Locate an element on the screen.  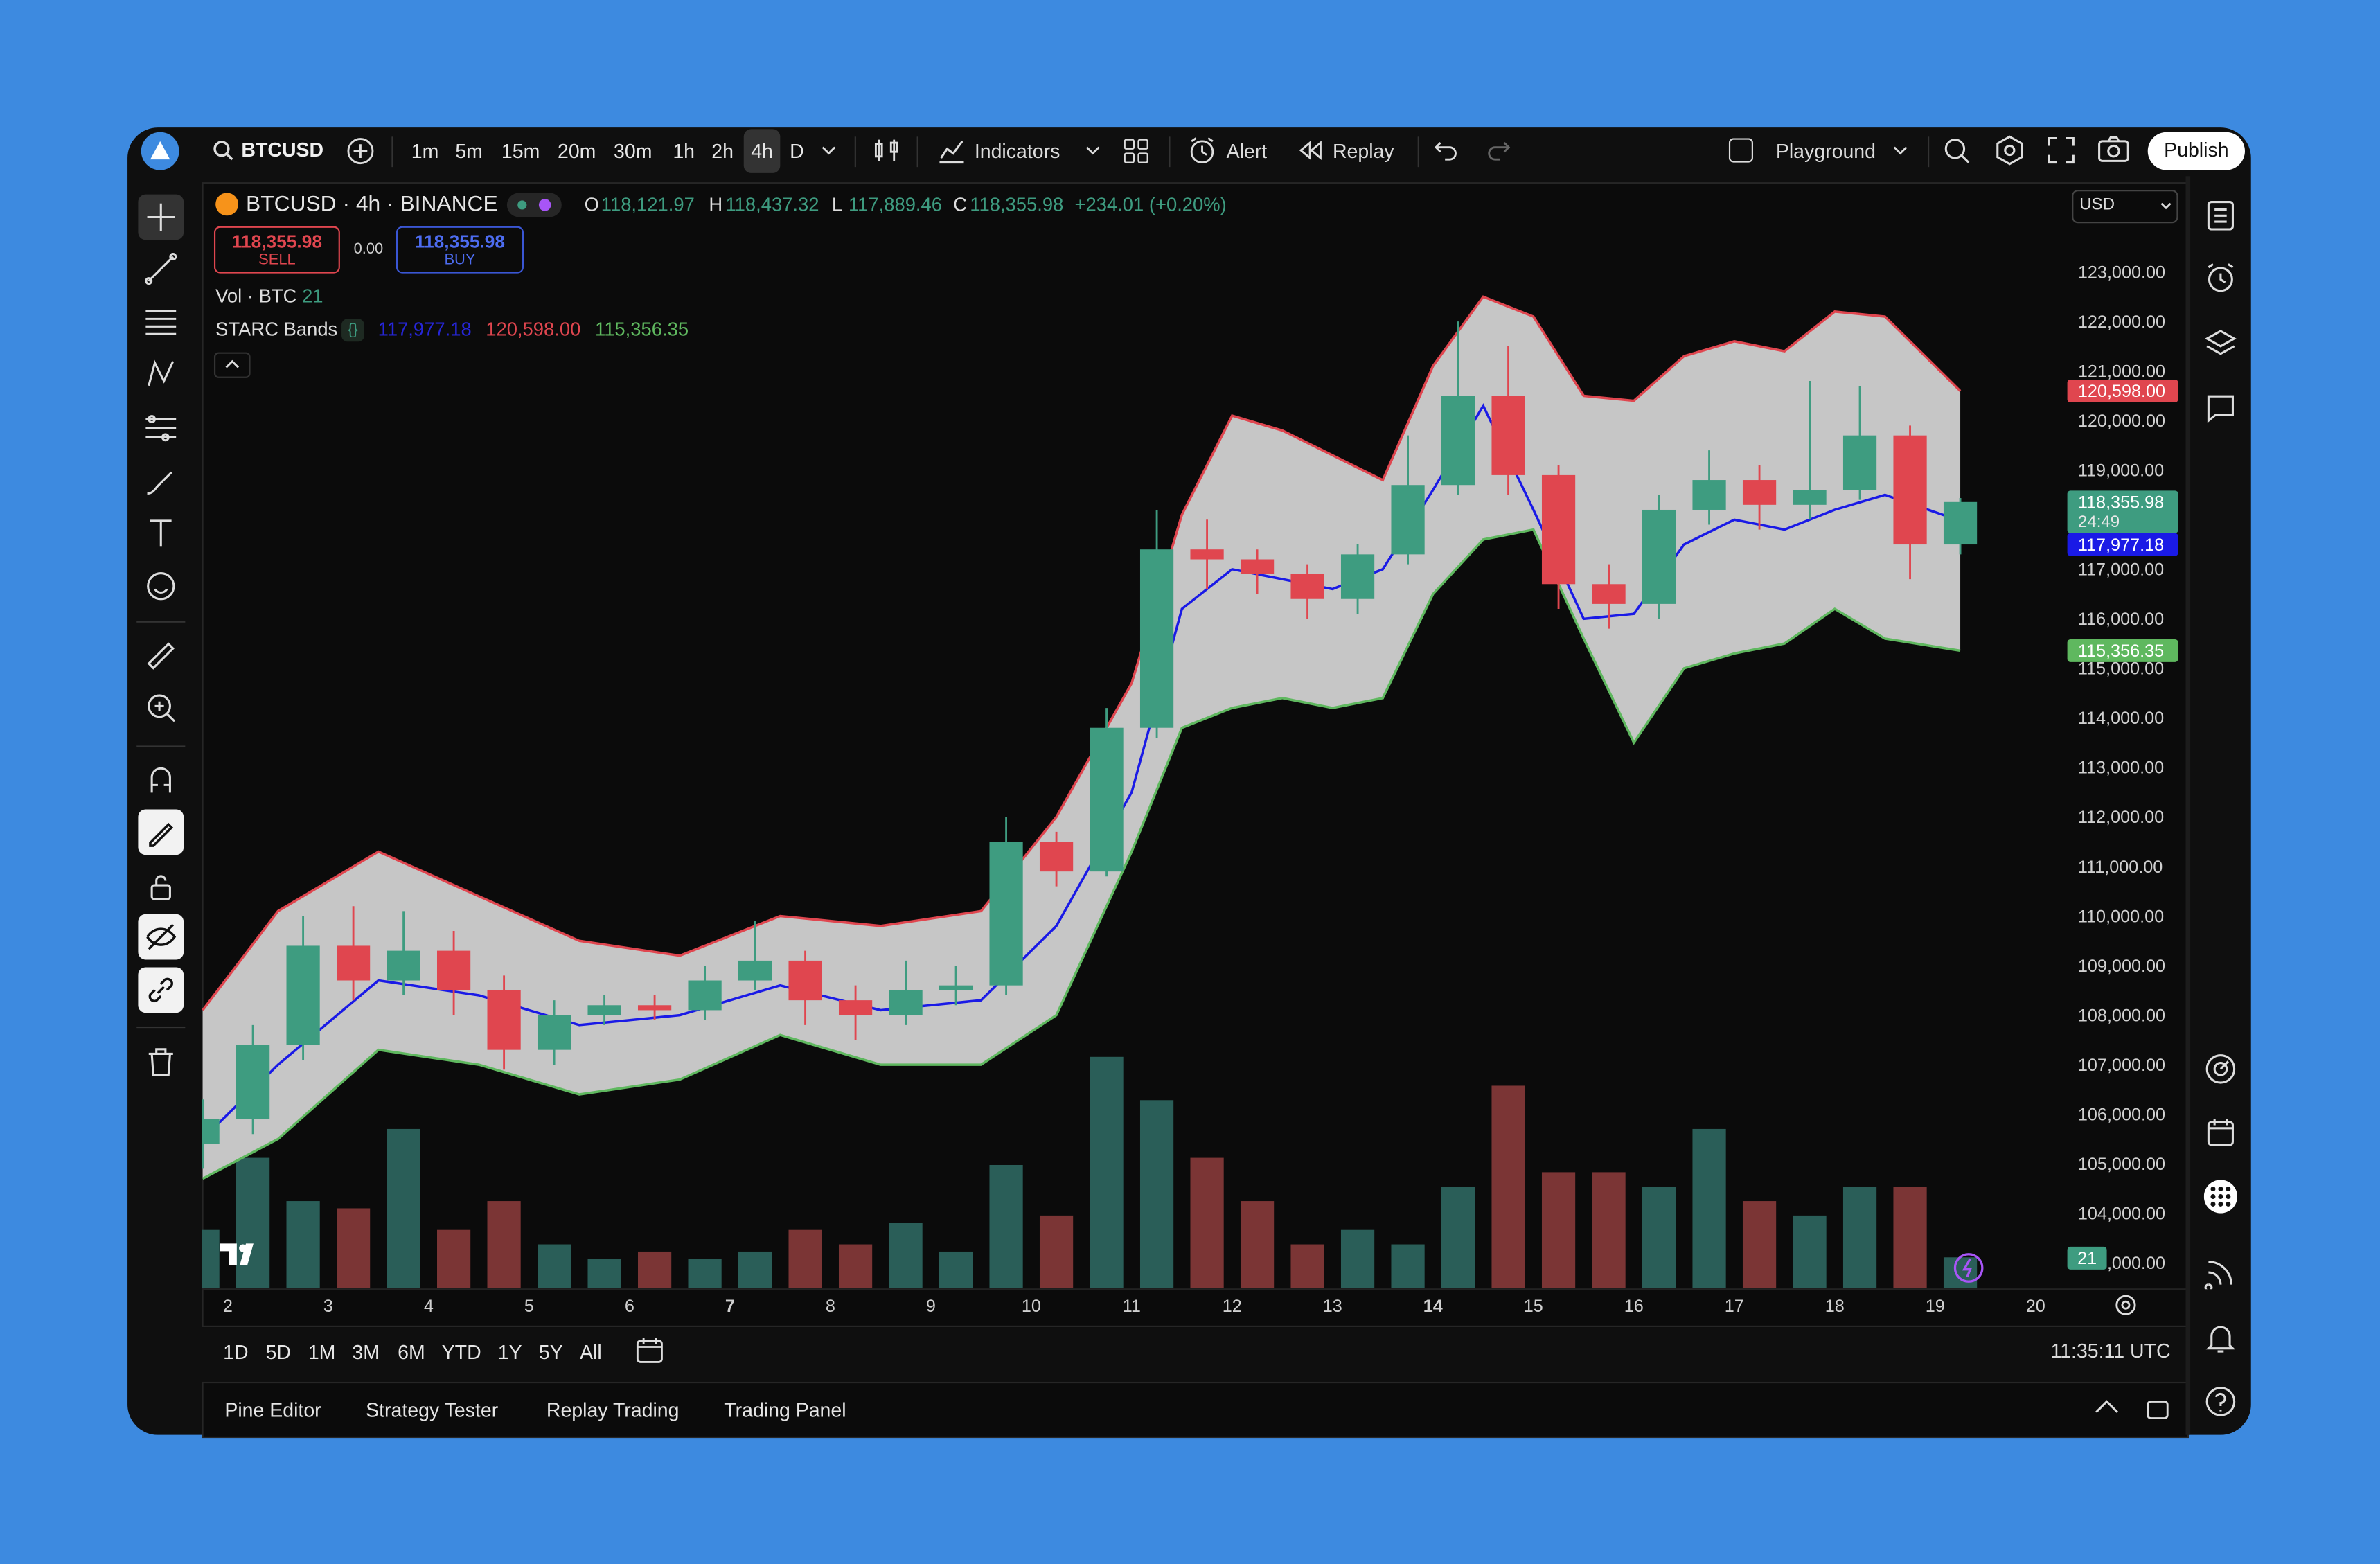
products is located at coordinates (2220, 1197).